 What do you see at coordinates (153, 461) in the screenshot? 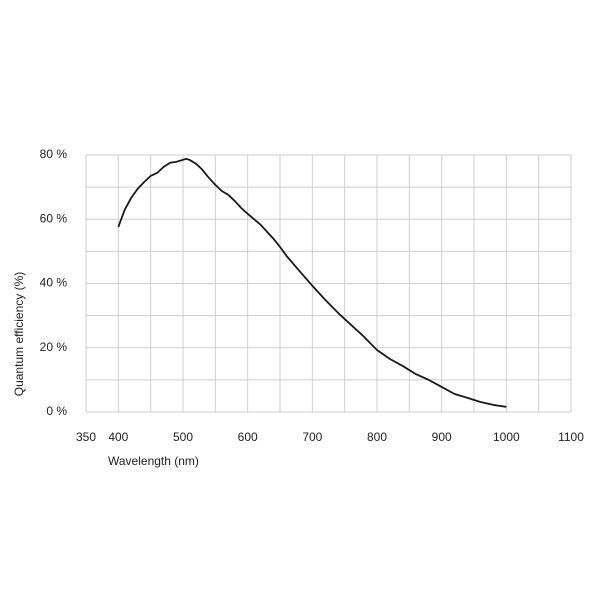
I see `x-axis-label: Wavelength (nm)` at bounding box center [153, 461].